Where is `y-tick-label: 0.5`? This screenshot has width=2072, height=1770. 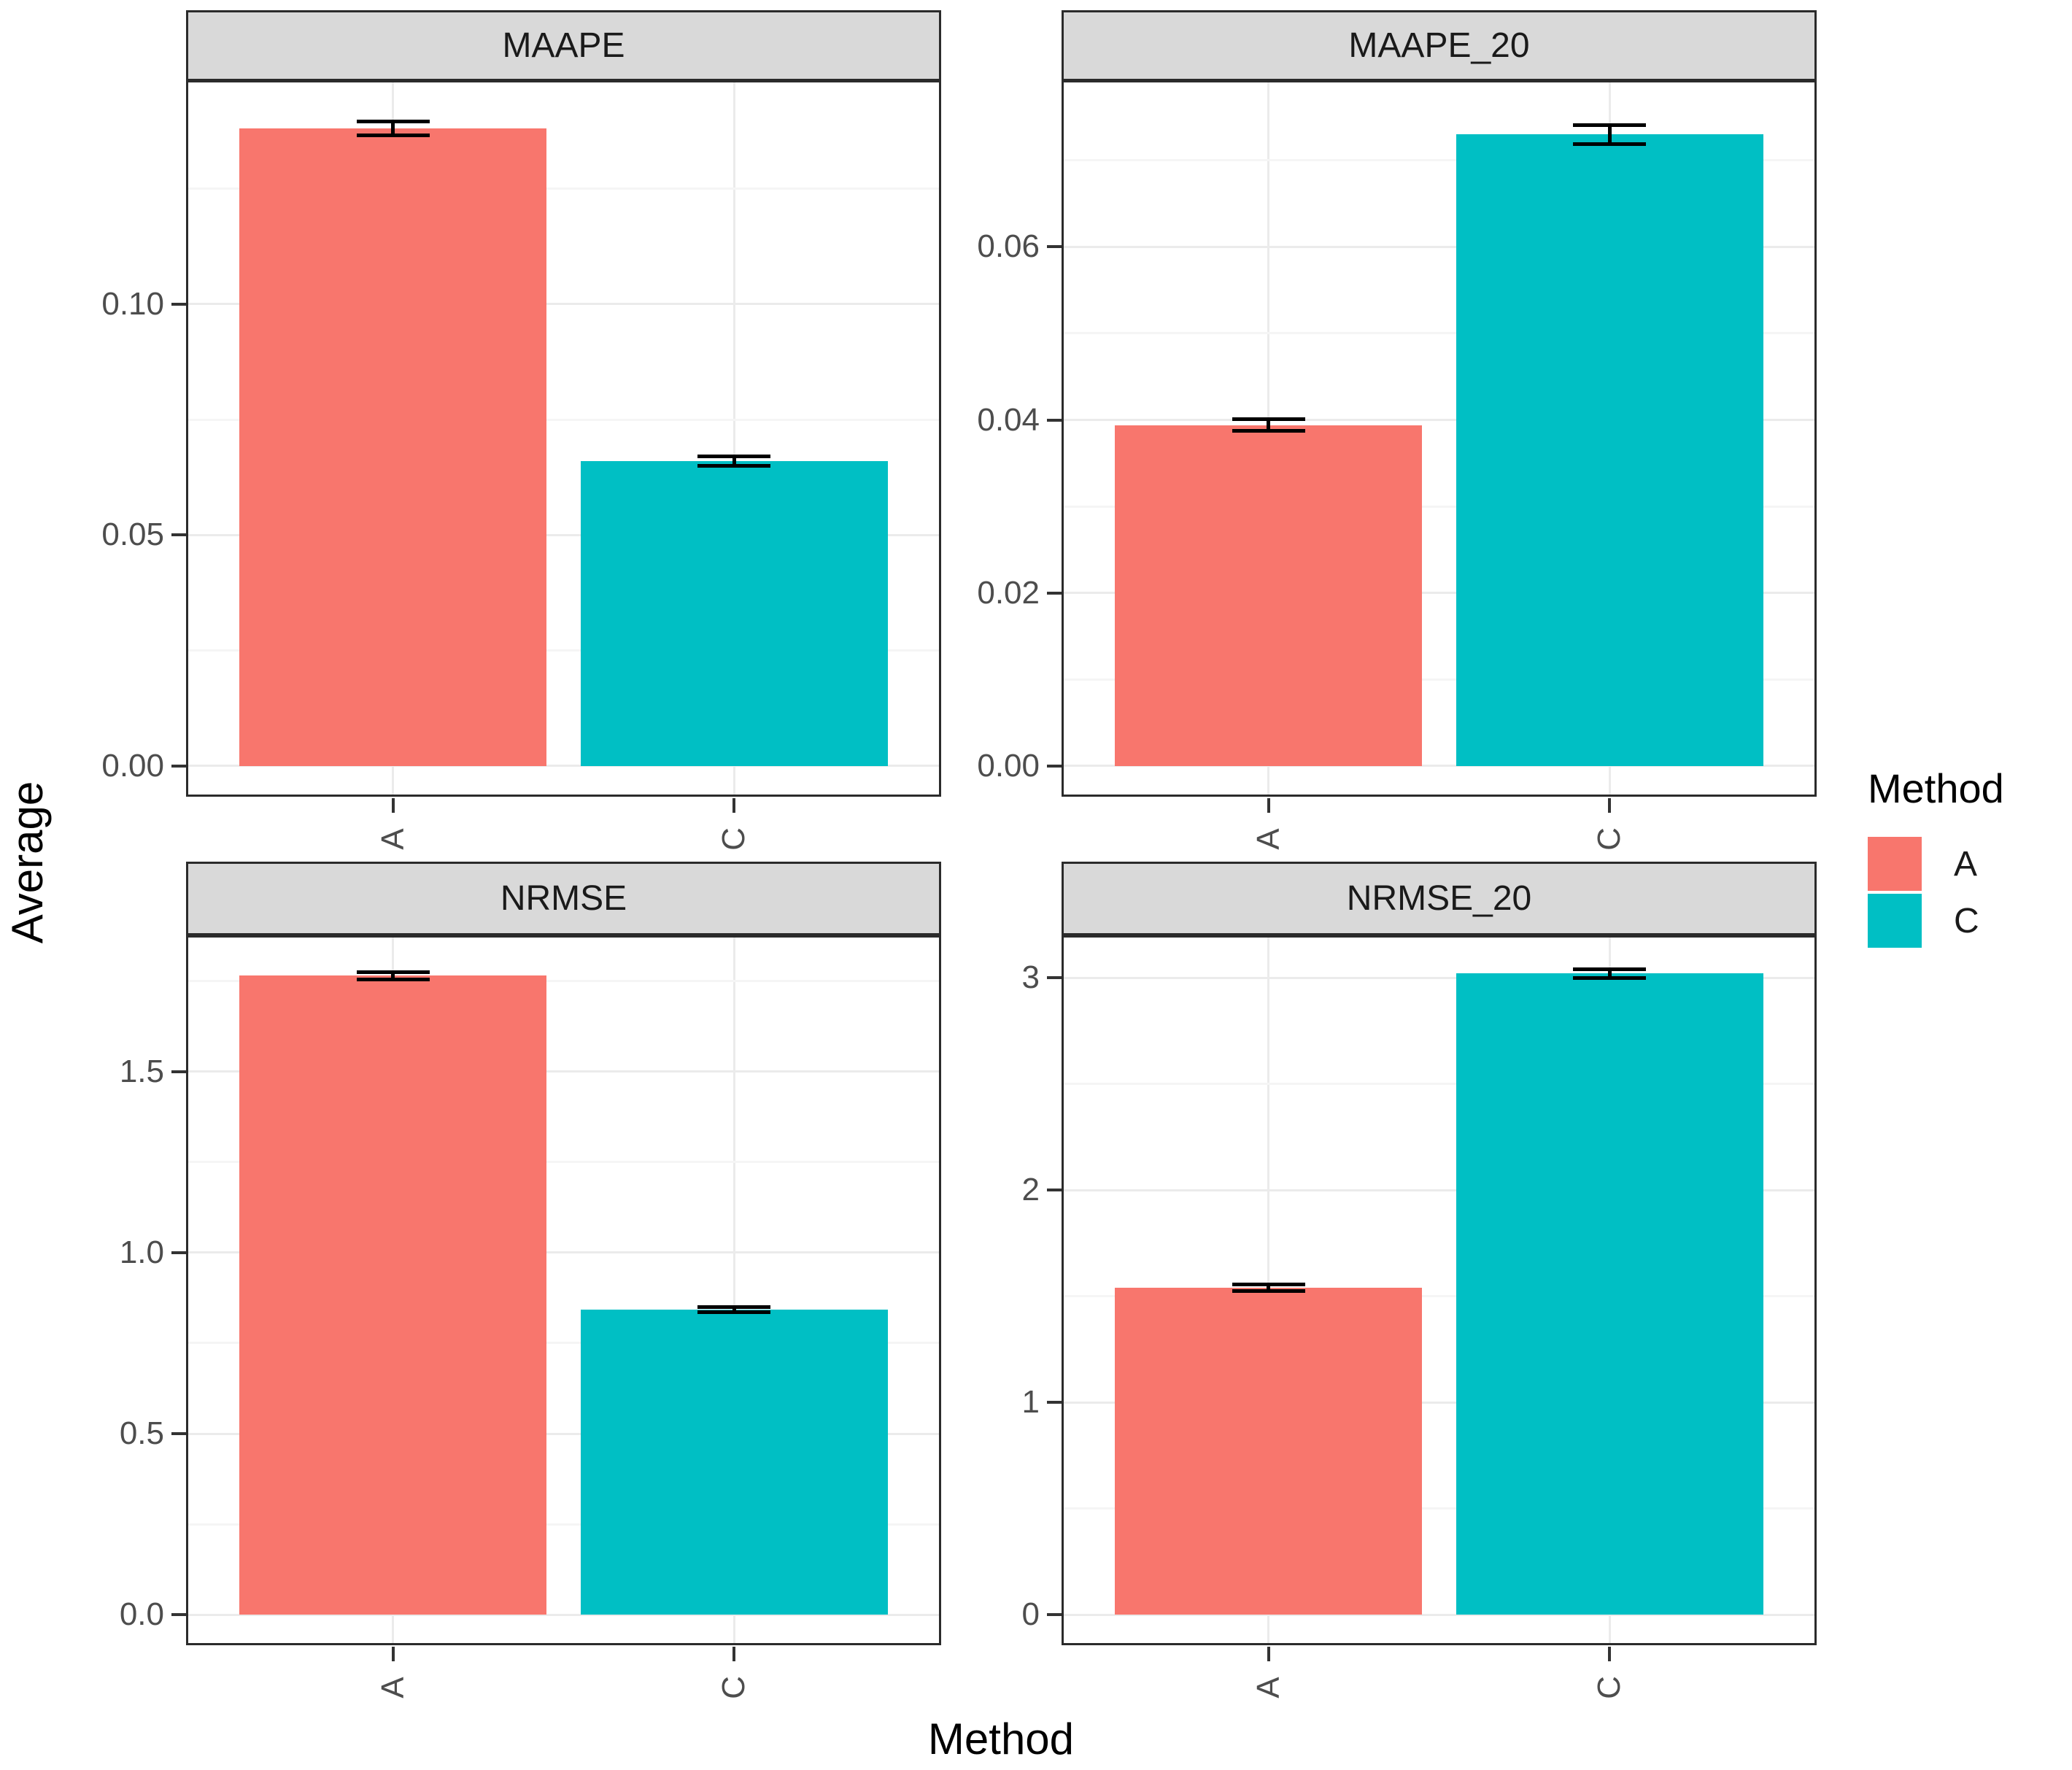 y-tick-label: 0.5 is located at coordinates (141, 1433).